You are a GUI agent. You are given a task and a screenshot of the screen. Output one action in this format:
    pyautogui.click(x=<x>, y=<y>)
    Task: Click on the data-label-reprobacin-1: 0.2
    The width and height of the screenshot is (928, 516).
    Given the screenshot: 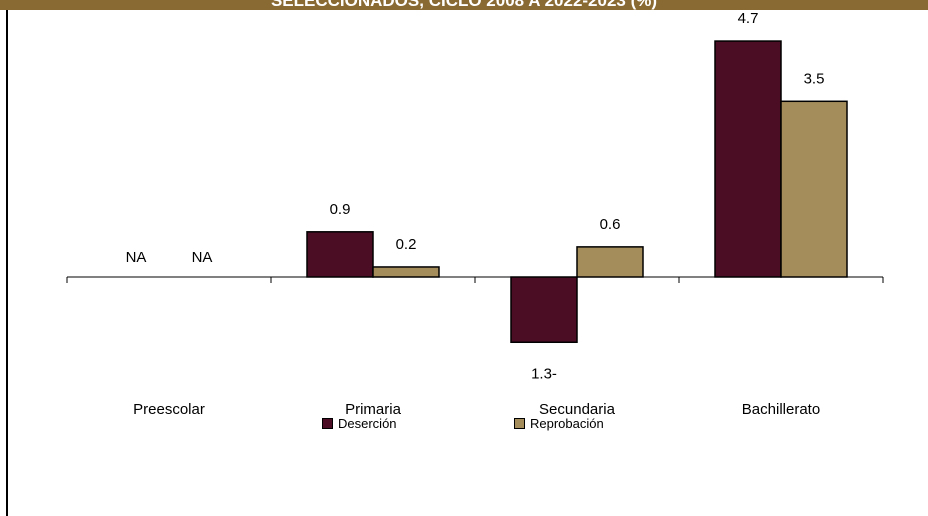 What is the action you would take?
    pyautogui.click(x=406, y=244)
    